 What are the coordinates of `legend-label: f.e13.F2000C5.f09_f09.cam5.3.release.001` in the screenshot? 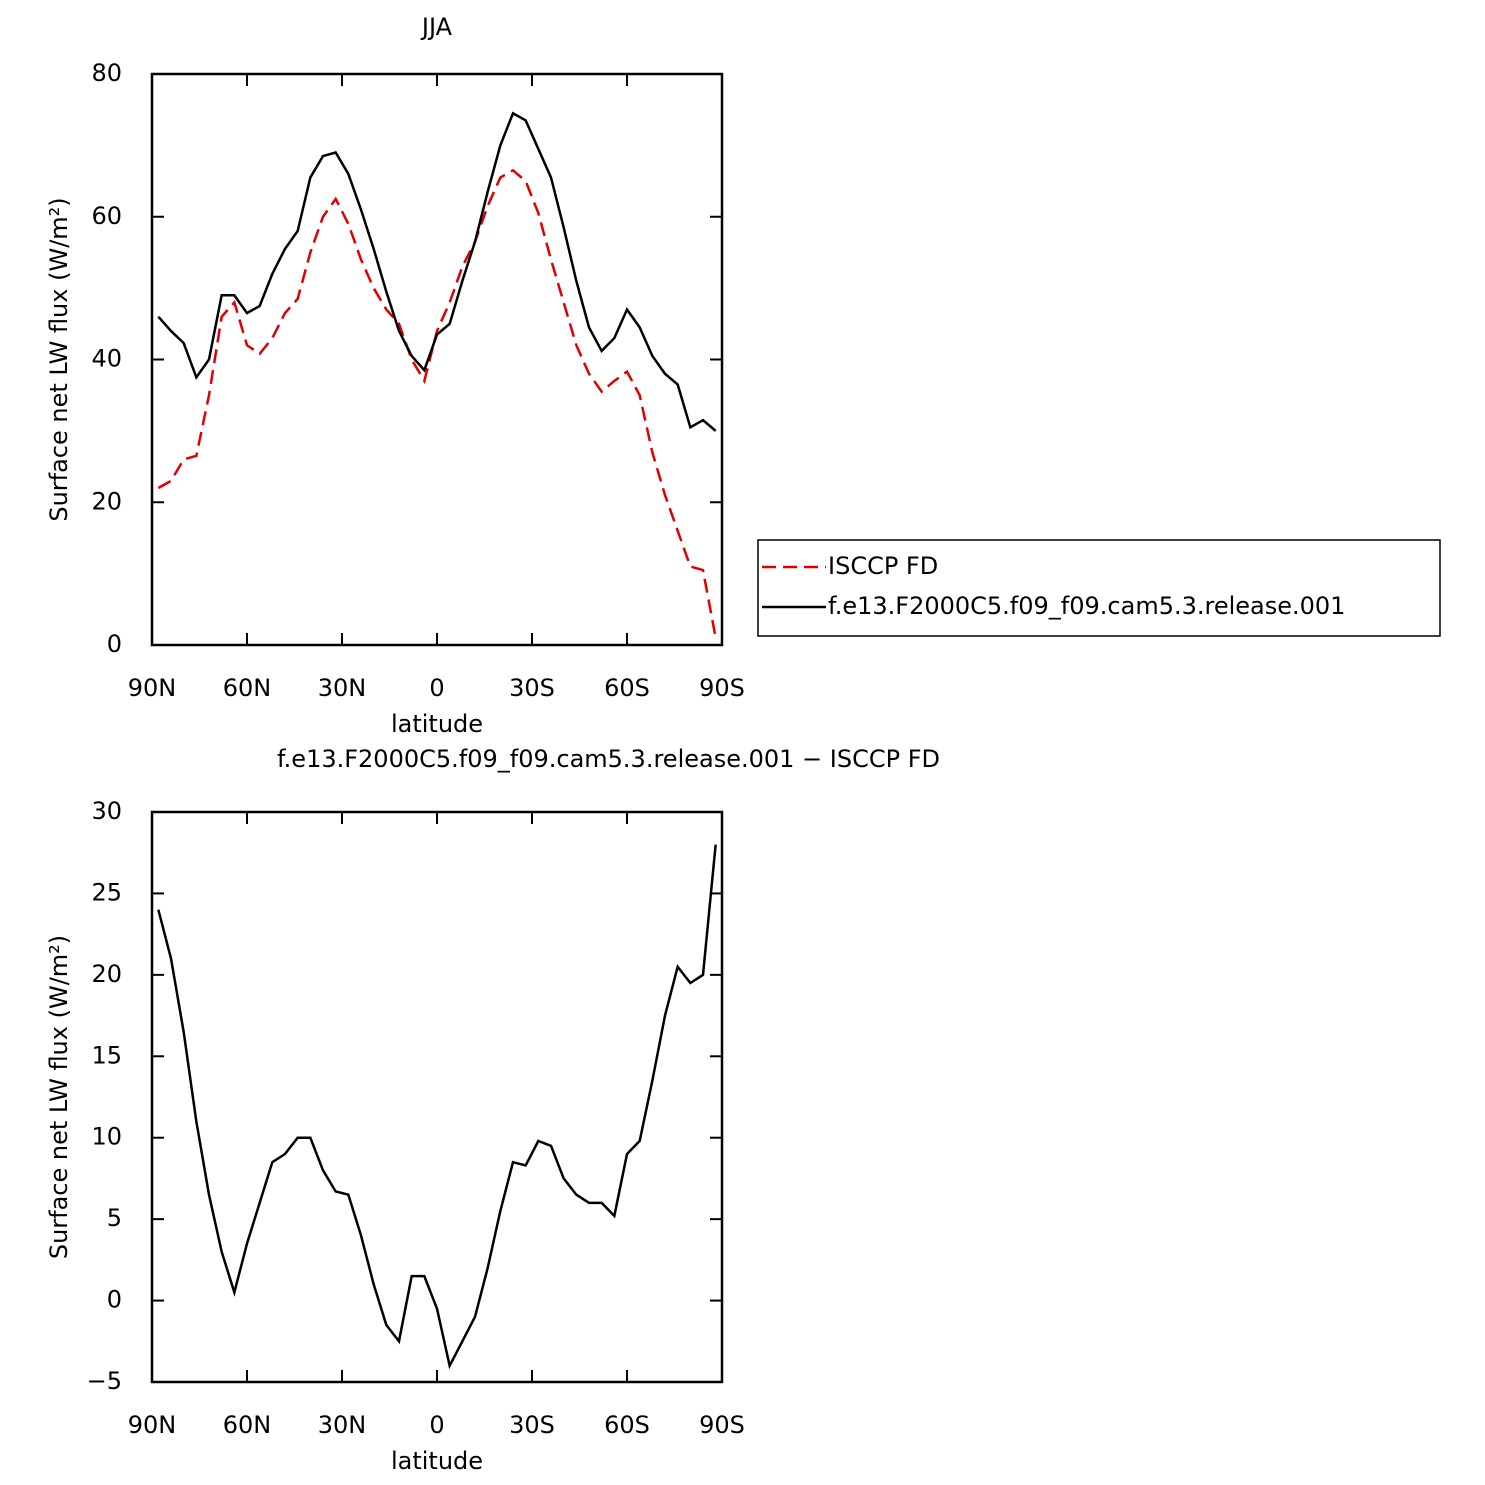 It's located at (1086, 606).